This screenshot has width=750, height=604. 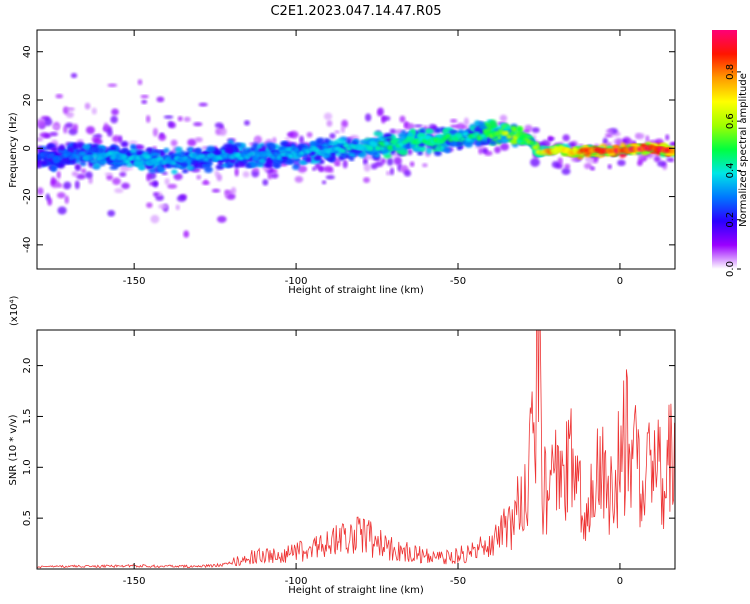 I want to click on snr-x-tick-label: 0, so click(x=620, y=581).